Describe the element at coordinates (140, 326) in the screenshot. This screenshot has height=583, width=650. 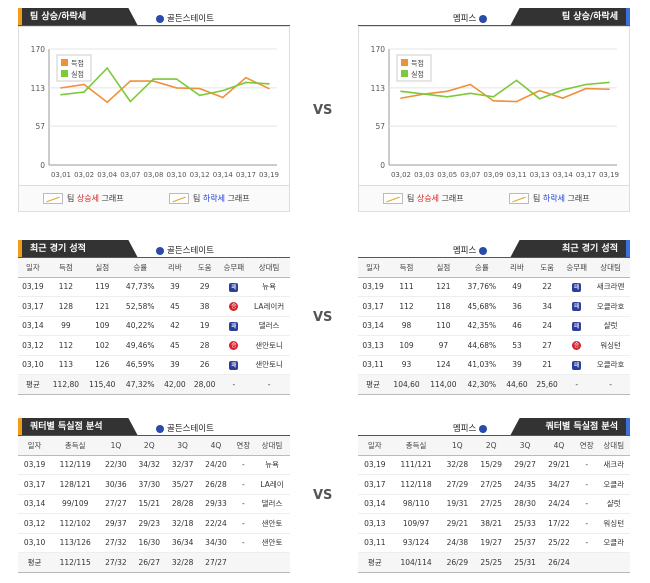
I see `table-cell: 40,22%` at that location.